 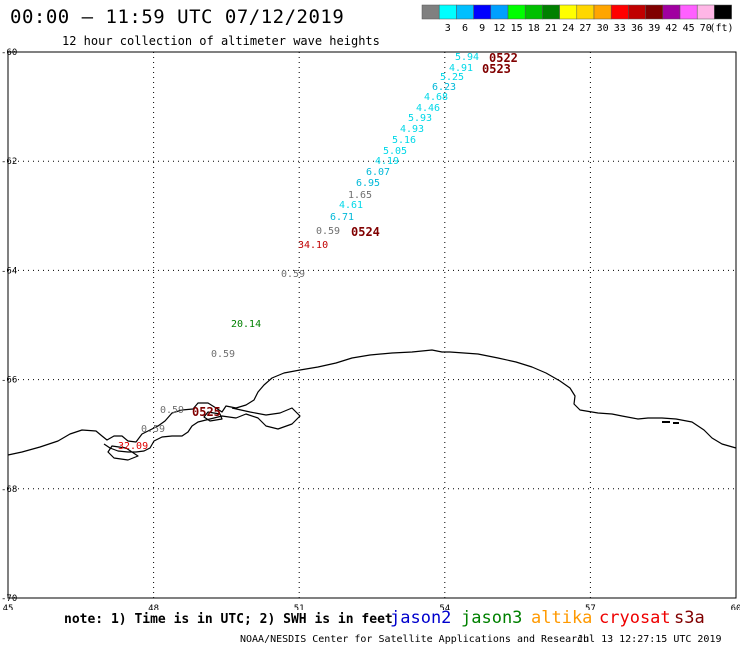 I want to click on legend-box-label: 33, so click(x=620, y=28).